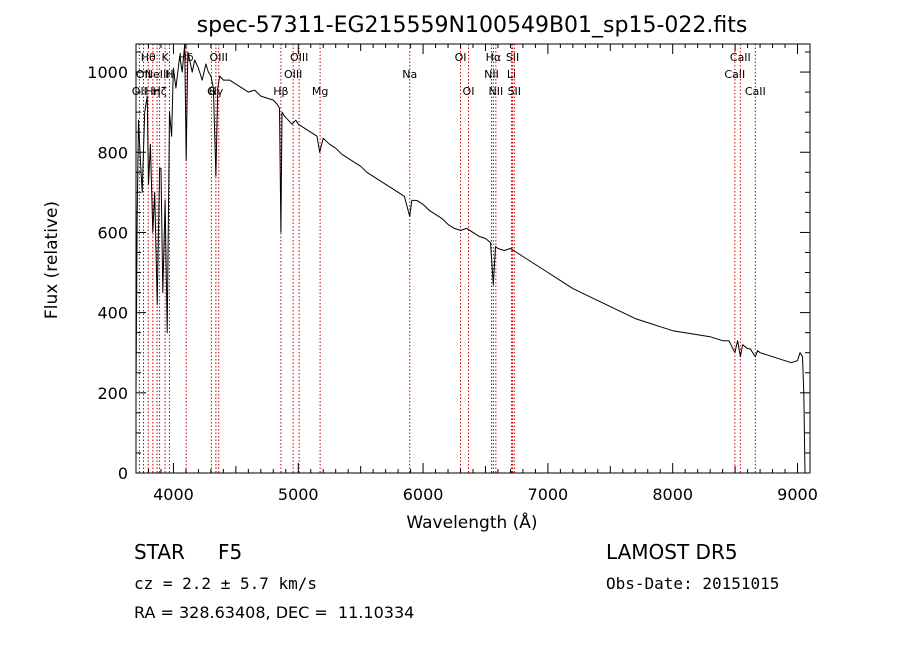 This screenshot has height=649, width=900. I want to click on line-marker-label: Hα, so click(494, 57).